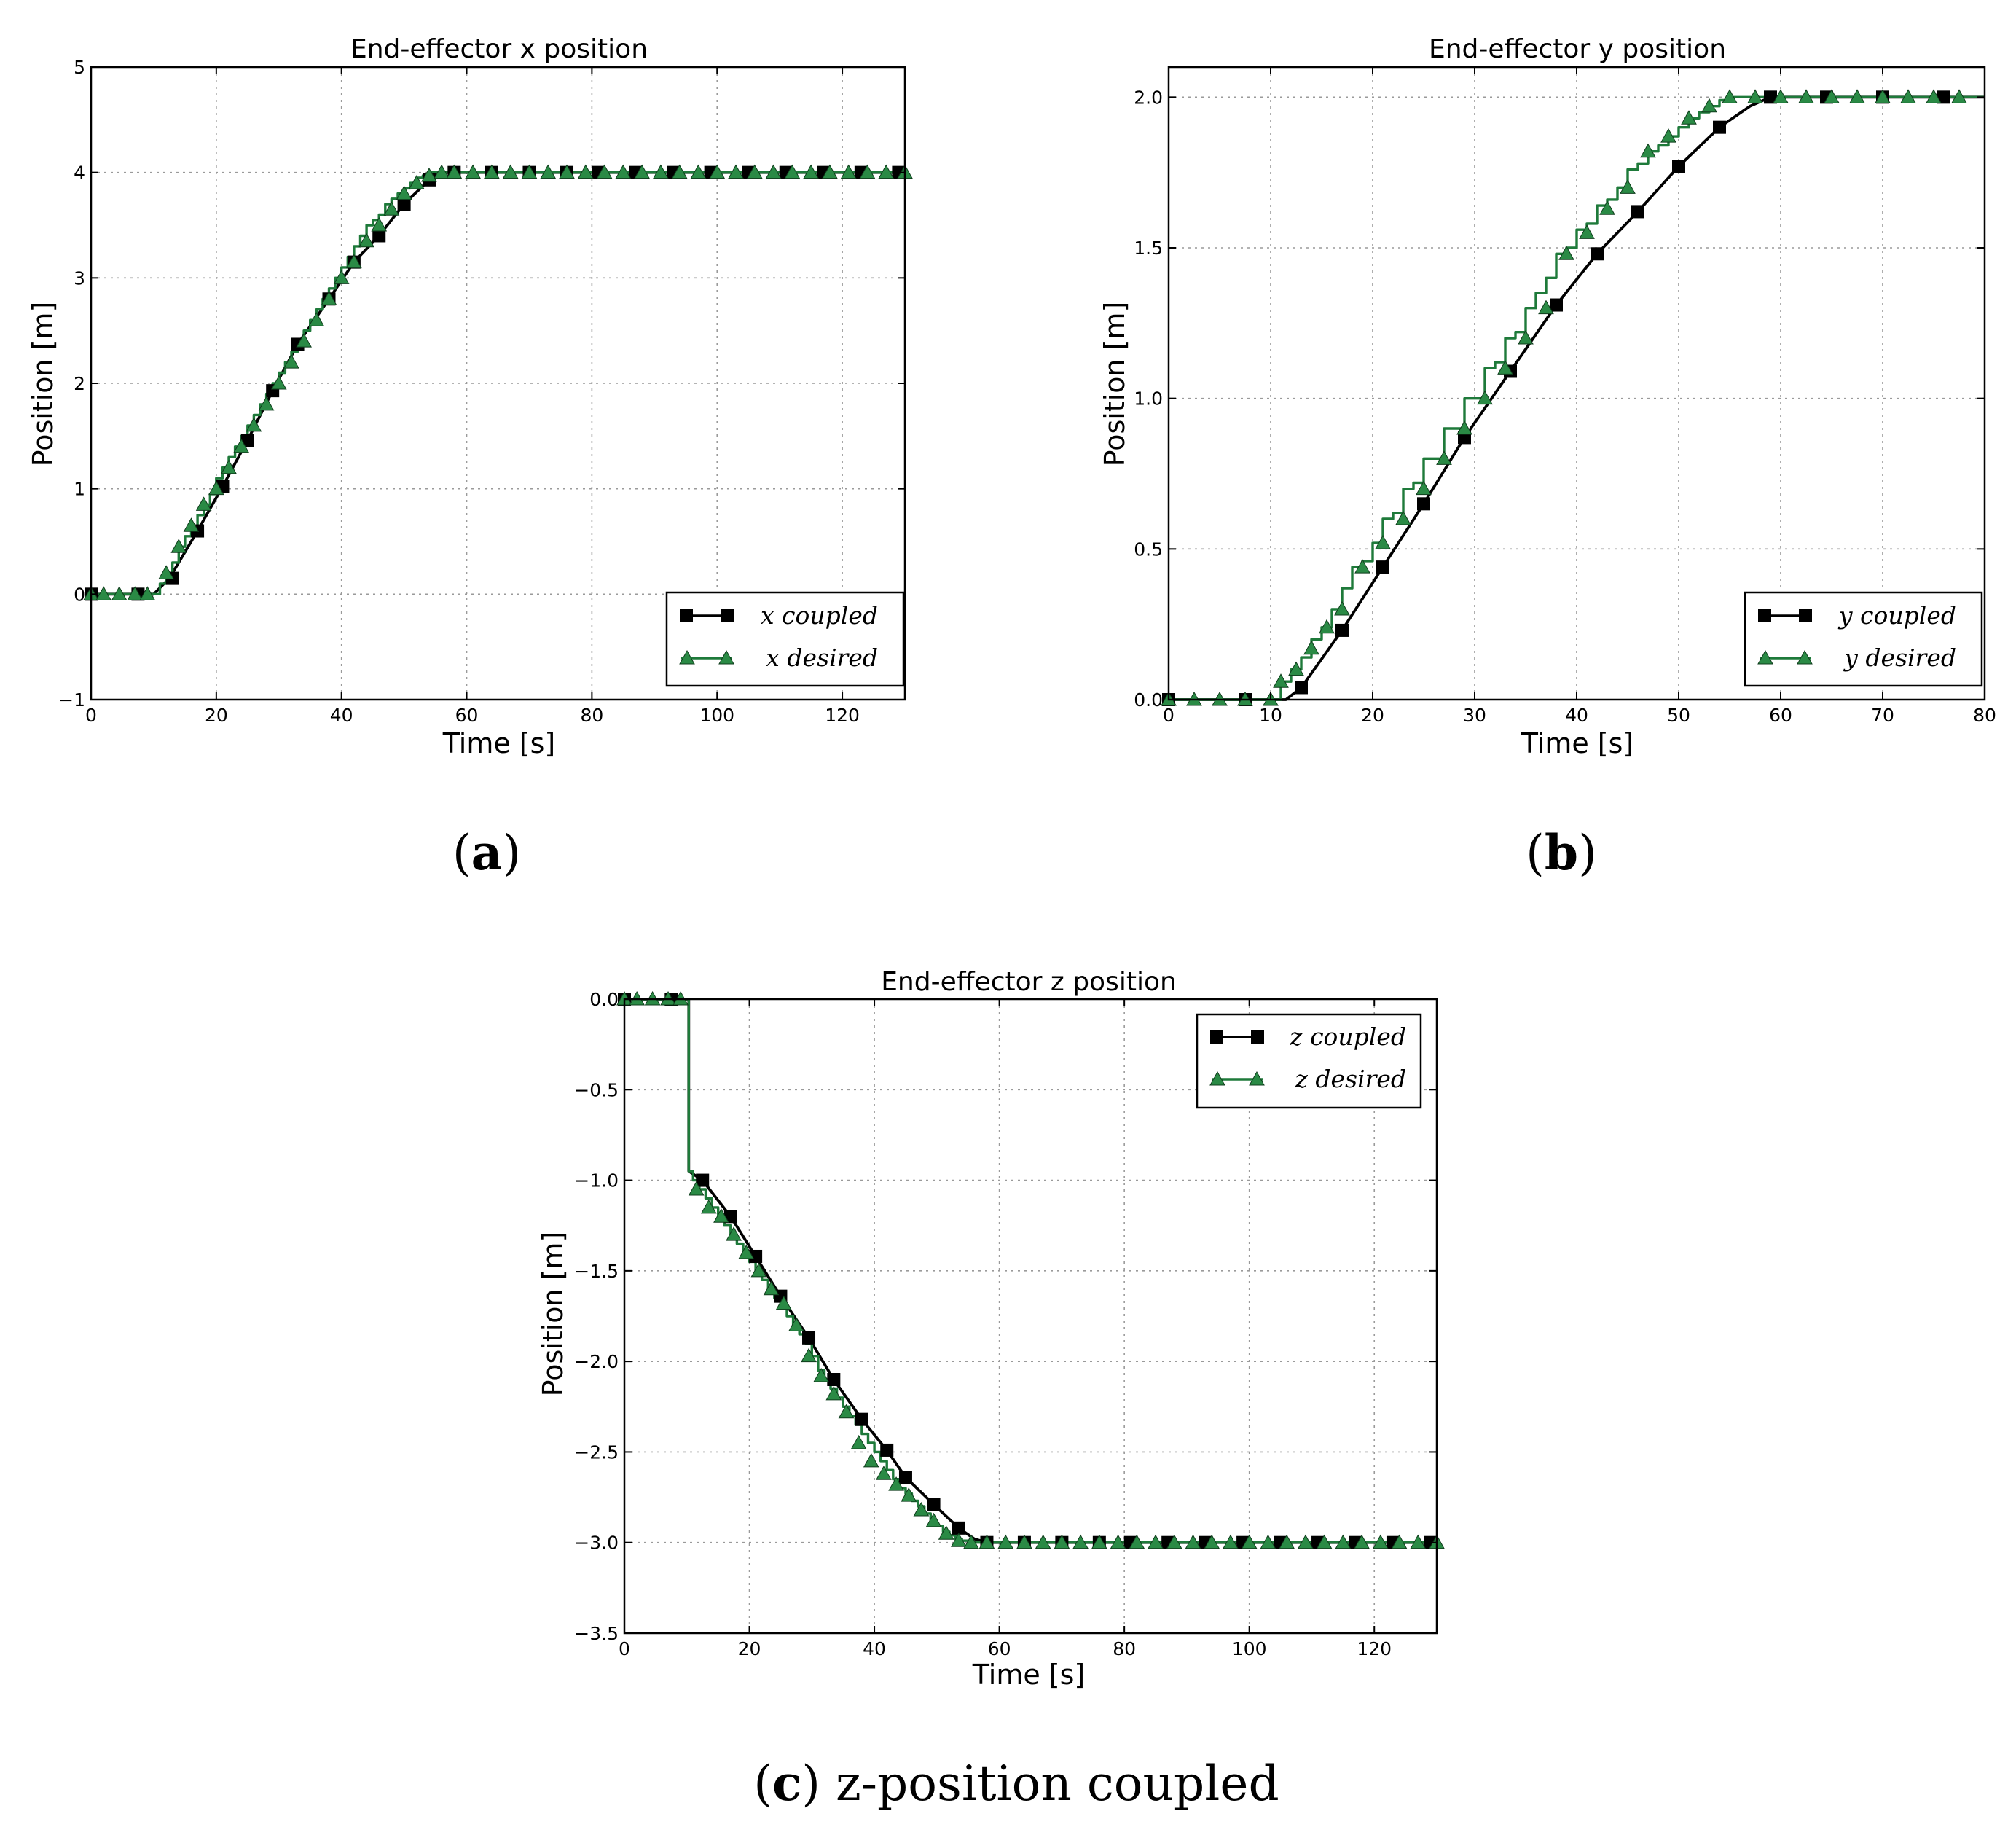  What do you see at coordinates (71, 700) in the screenshot?
I see `panel-a-ytick-label: −1` at bounding box center [71, 700].